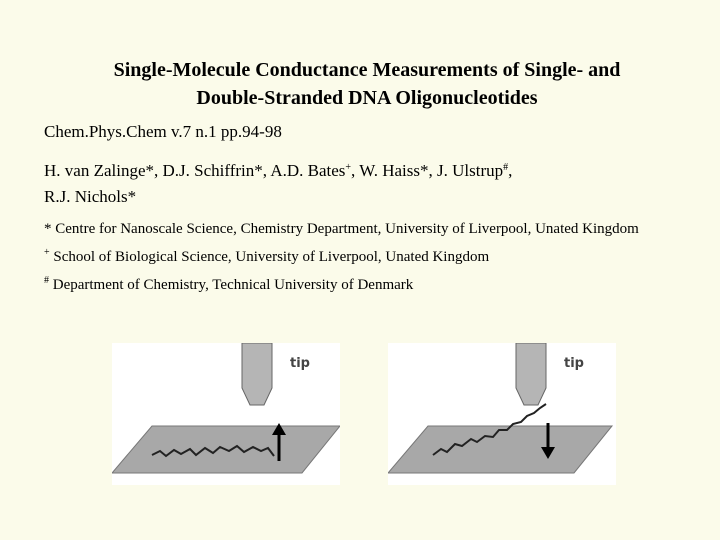 The width and height of the screenshot is (720, 540). I want to click on author-text: , W. Haiss*, J. Ulstrup, so click(427, 170).